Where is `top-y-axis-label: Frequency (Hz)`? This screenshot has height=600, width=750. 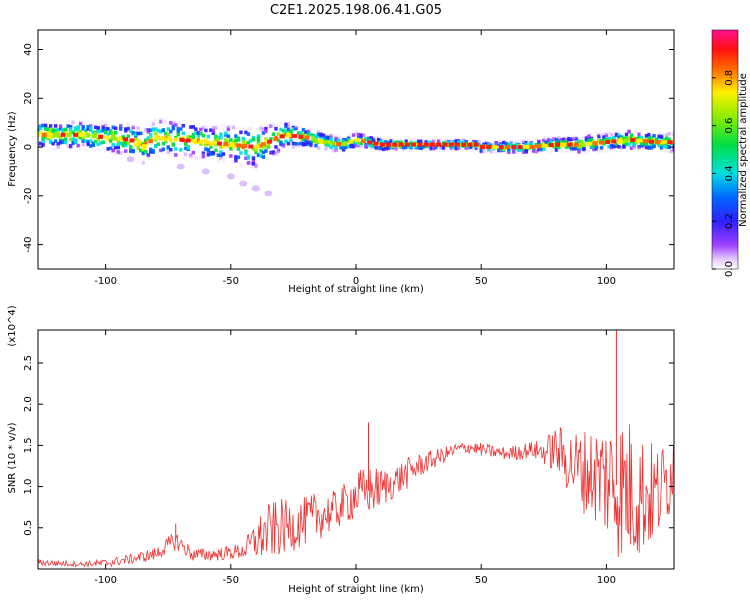 top-y-axis-label: Frequency (Hz) is located at coordinates (12, 149).